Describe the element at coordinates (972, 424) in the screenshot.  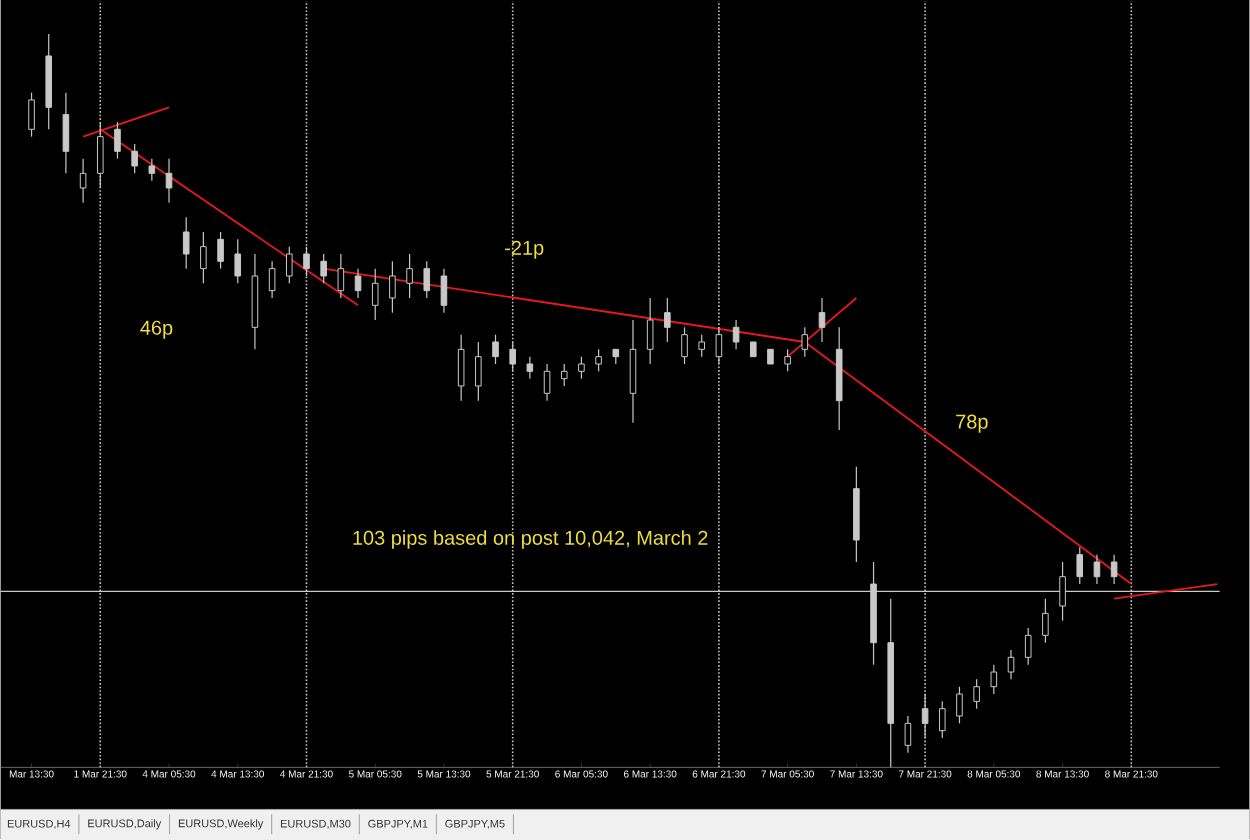
I see `annotation: 78p` at that location.